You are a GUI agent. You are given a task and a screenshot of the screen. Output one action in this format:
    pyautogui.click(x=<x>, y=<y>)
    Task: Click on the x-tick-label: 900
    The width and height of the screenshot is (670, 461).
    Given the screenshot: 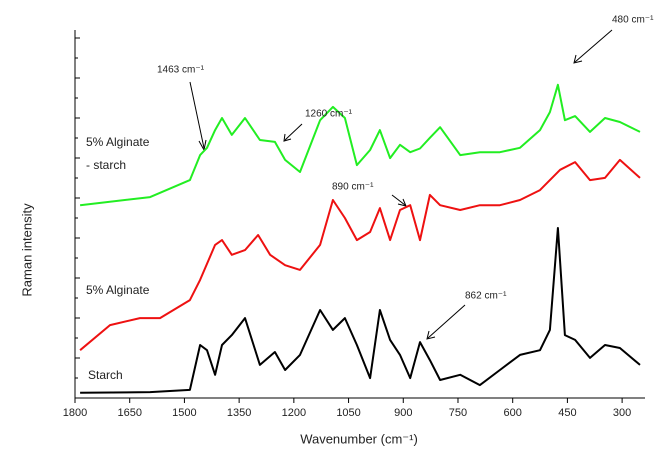 What is the action you would take?
    pyautogui.click(x=403, y=413)
    